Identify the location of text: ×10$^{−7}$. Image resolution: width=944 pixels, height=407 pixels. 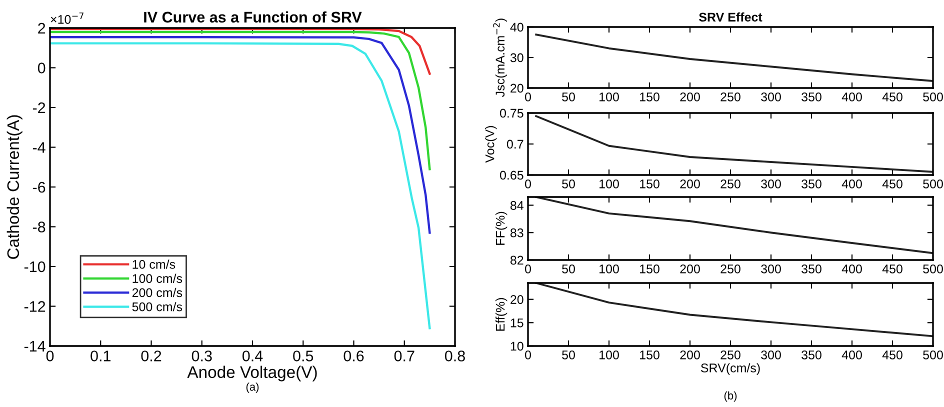
(67, 18).